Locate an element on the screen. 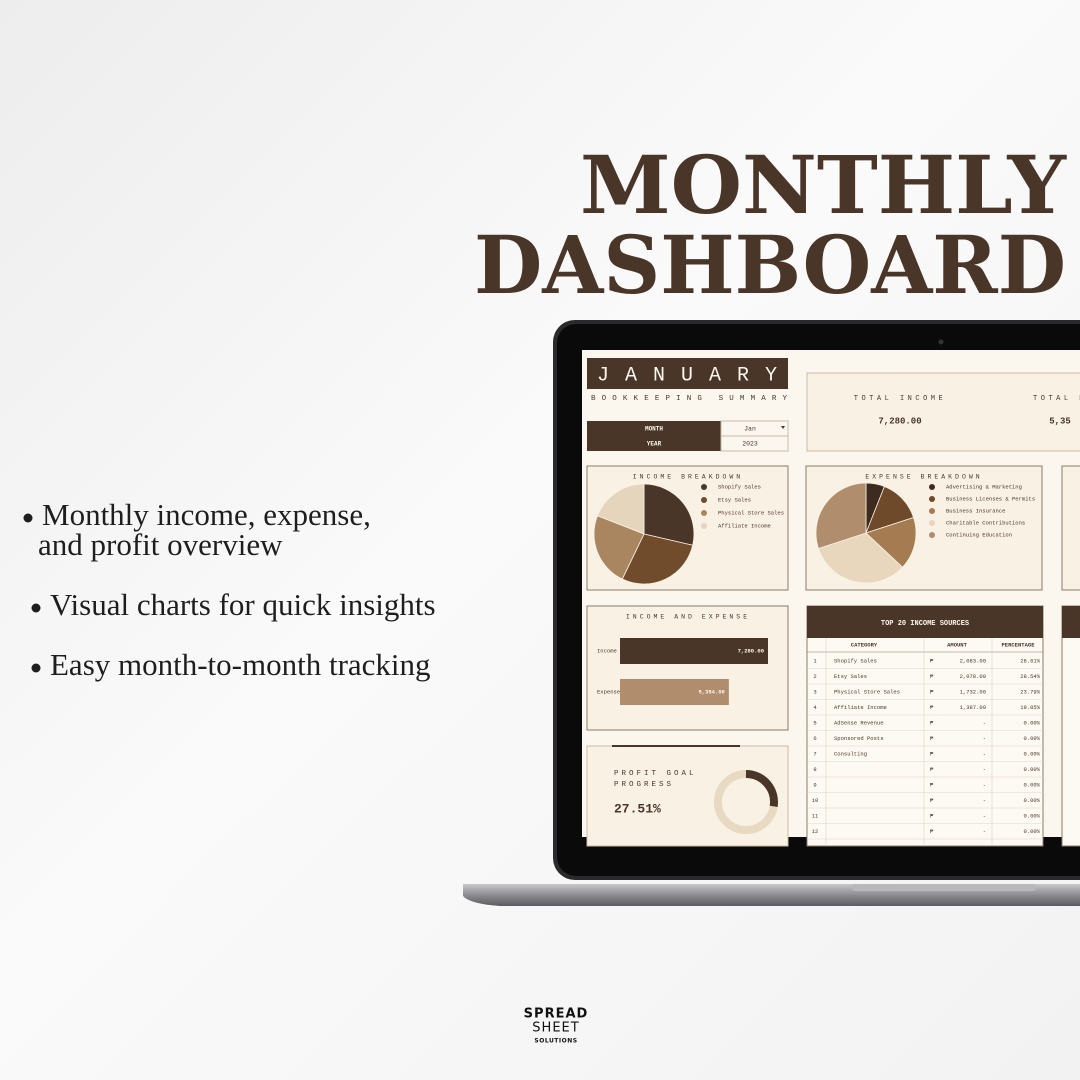  legend-label: Affiliate Income is located at coordinates (744, 525).